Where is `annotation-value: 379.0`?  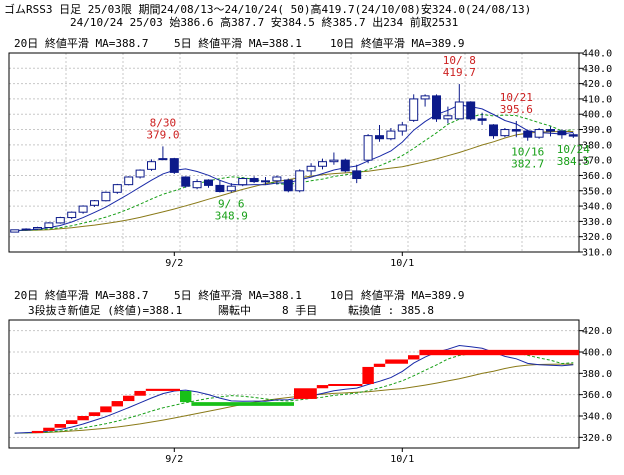
annotation-value: 379.0 is located at coordinates (162, 134).